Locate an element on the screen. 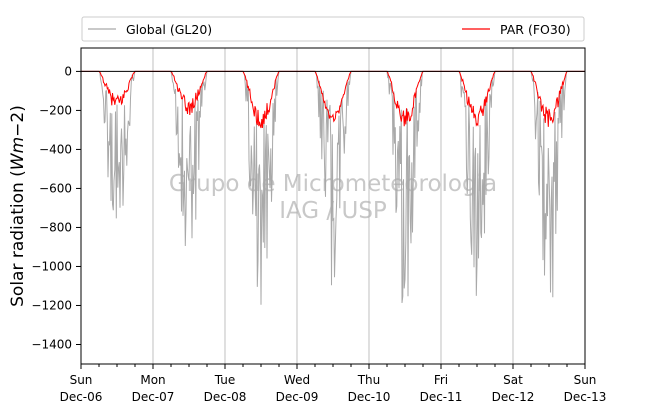  y-tick-label: −400 is located at coordinates (55, 149).